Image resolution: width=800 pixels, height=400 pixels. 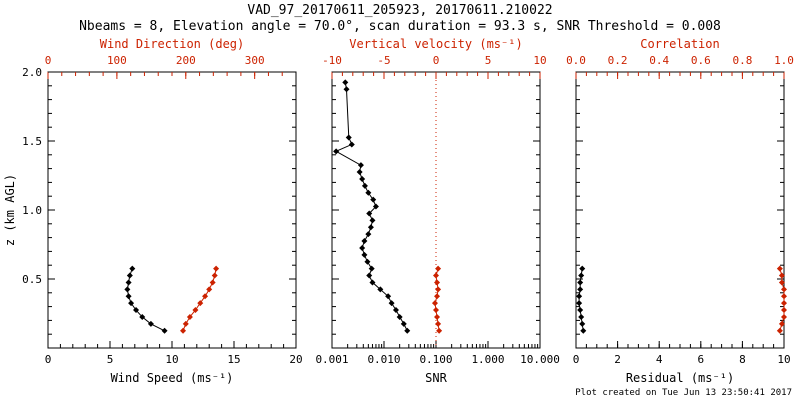 I want to click on y-axis-title: z (km AGL), so click(x=10, y=210).